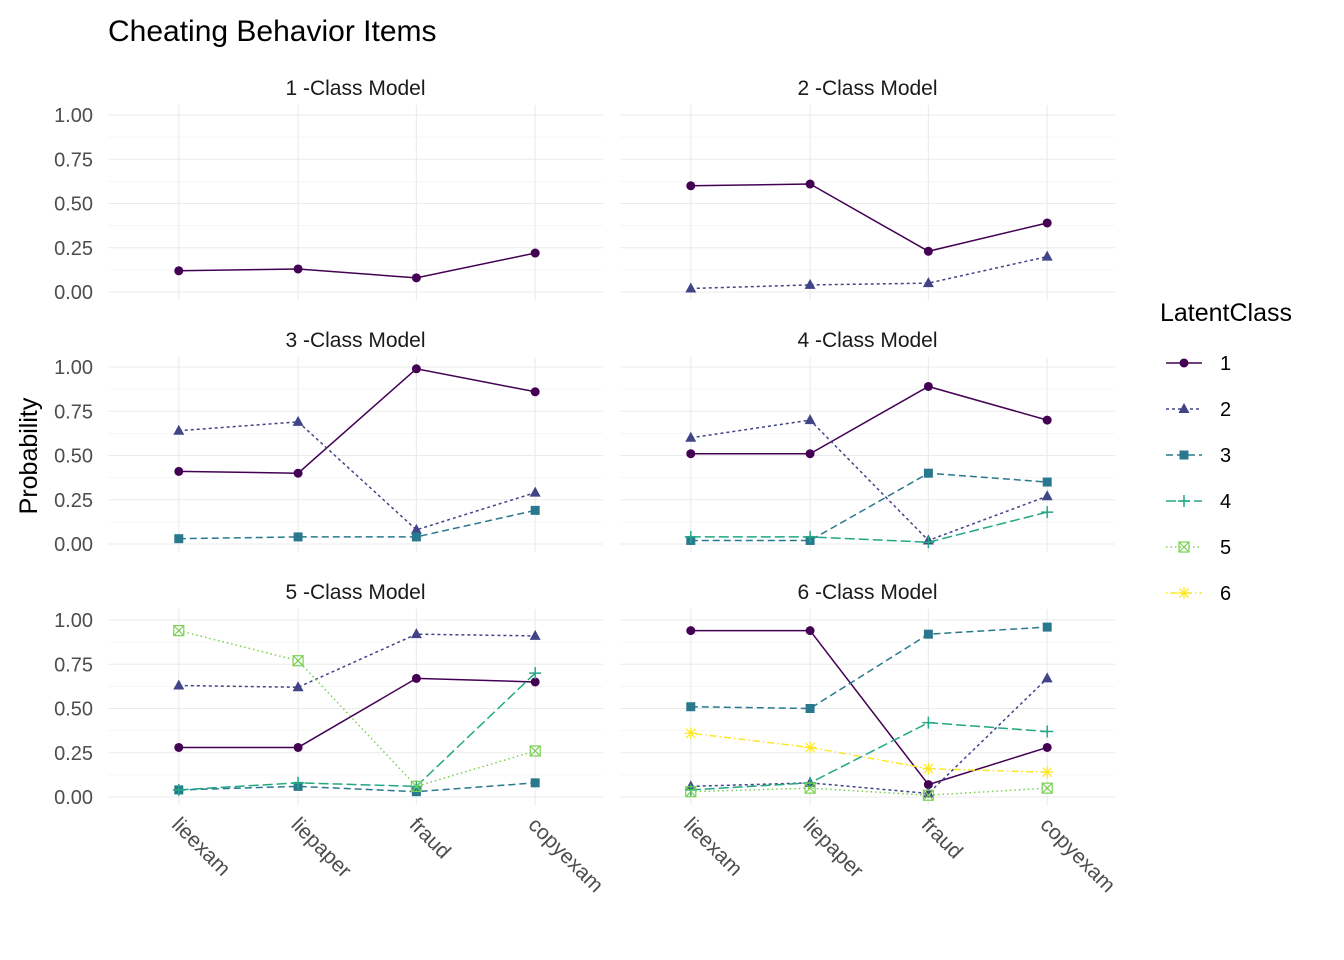 Image resolution: width=1344 pixels, height=960 pixels. Describe the element at coordinates (355, 340) in the screenshot. I see `facet-strip-label: 3 -Class Model` at that location.